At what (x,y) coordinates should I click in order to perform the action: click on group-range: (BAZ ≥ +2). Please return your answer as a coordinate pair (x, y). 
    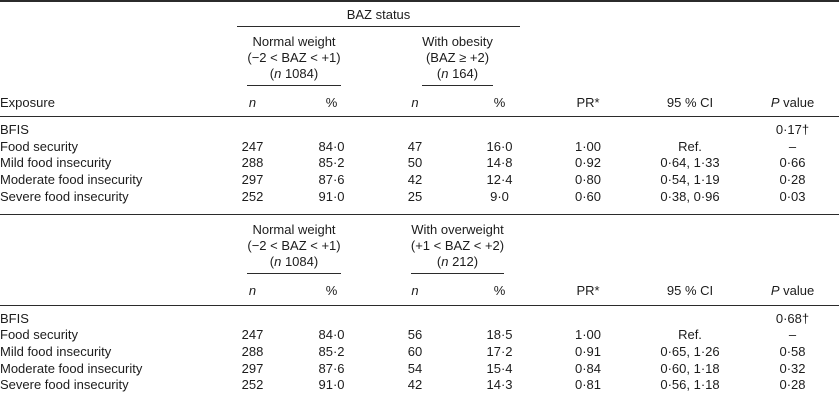
    Looking at the image, I should click on (457, 57).